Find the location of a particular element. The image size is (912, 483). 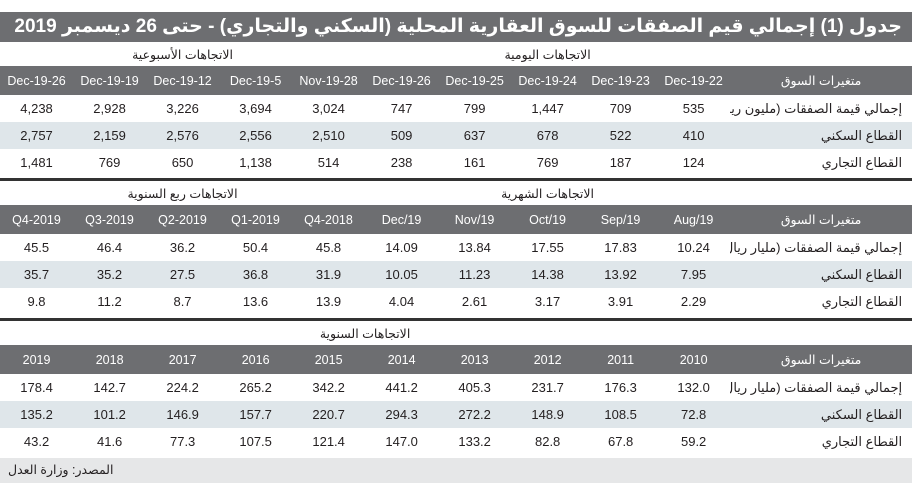

table-cell: 27.5 is located at coordinates (183, 274).